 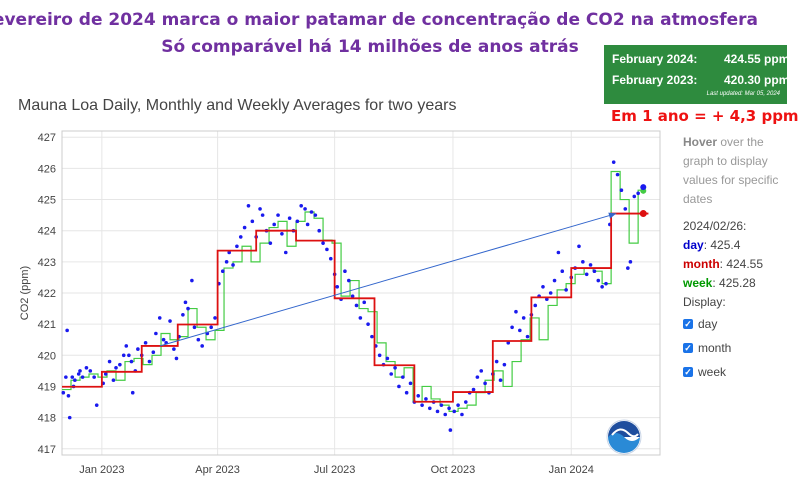 I want to click on checkbox-day-icon: ✓, so click(x=688, y=324).